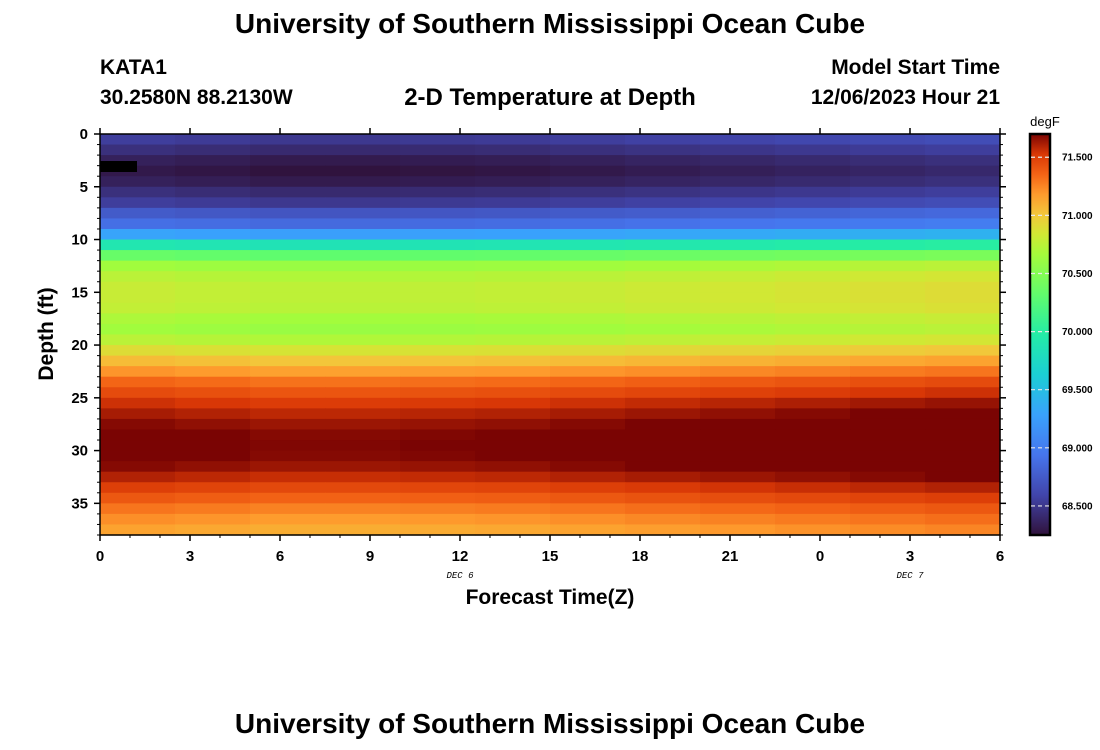 The width and height of the screenshot is (1100, 750). What do you see at coordinates (190, 556) in the screenshot?
I see `x-tick-label: 3` at bounding box center [190, 556].